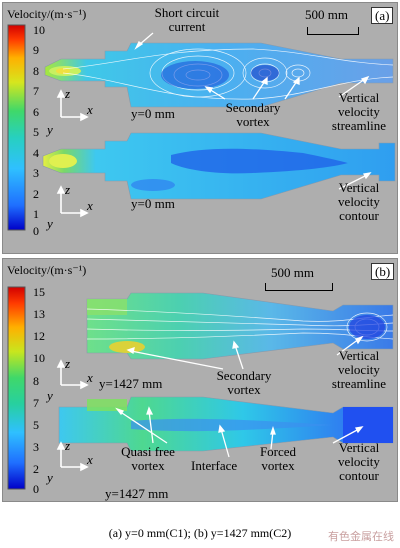 The image size is (400, 548). I want to click on figure-caption: (a) y=0 mm(C1); (b) y=1427 mm(C2), so click(200, 533).